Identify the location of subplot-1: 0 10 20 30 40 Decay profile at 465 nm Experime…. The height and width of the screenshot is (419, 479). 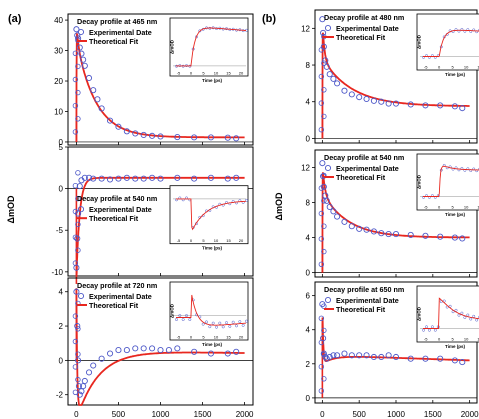
(154, 80).